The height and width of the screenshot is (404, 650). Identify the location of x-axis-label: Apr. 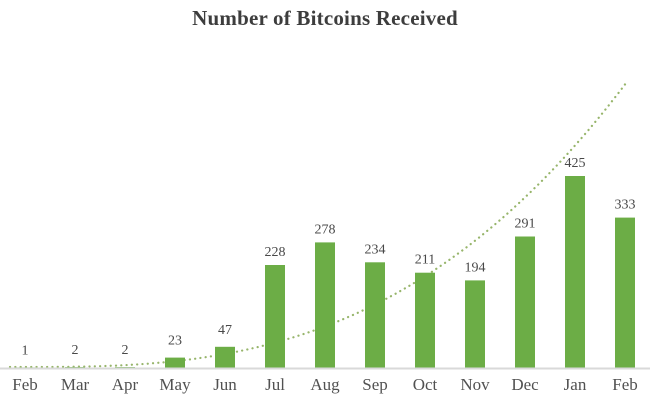
(125, 384).